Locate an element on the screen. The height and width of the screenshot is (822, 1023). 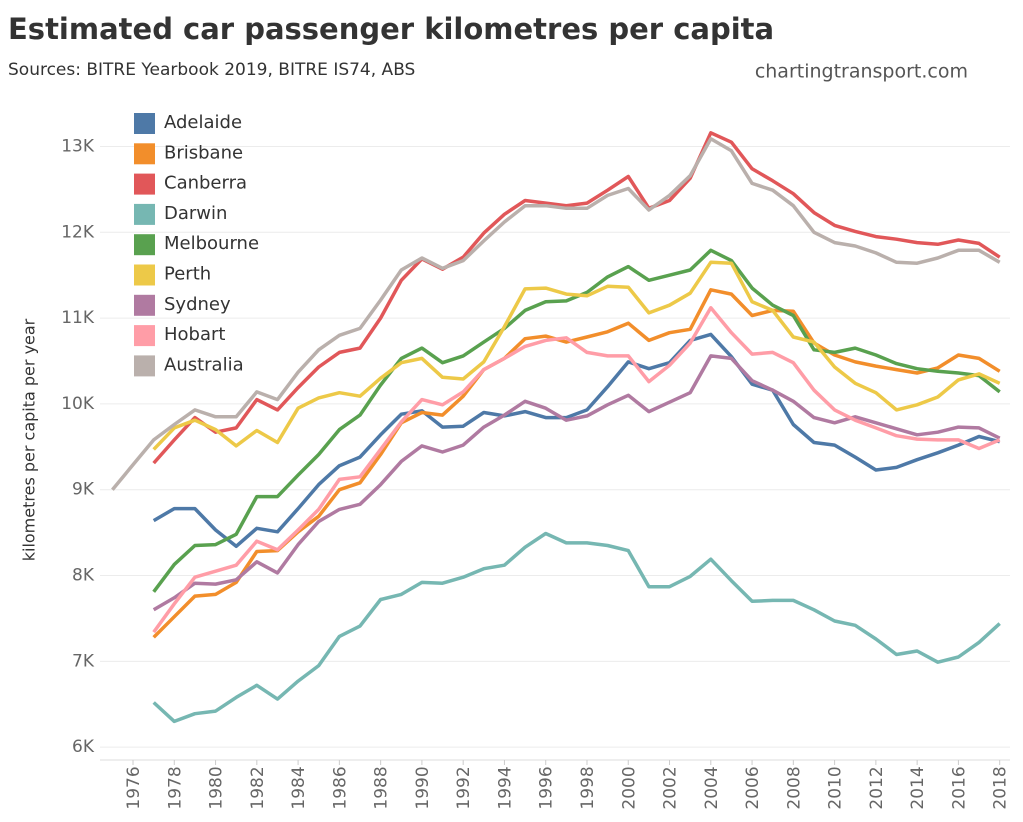
x-tick-label: 2002 is located at coordinates (671, 787).